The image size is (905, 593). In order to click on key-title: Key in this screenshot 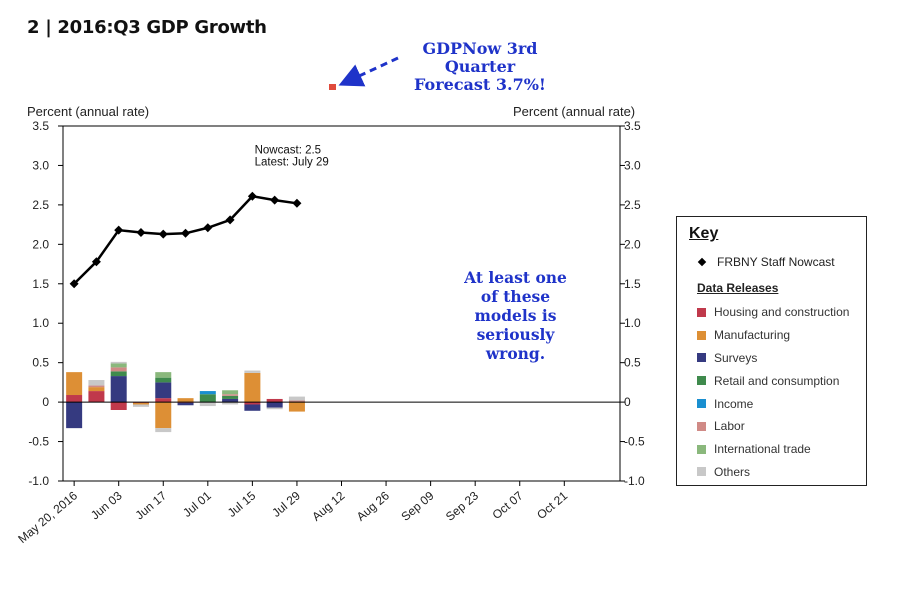, I will do `click(704, 233)`.